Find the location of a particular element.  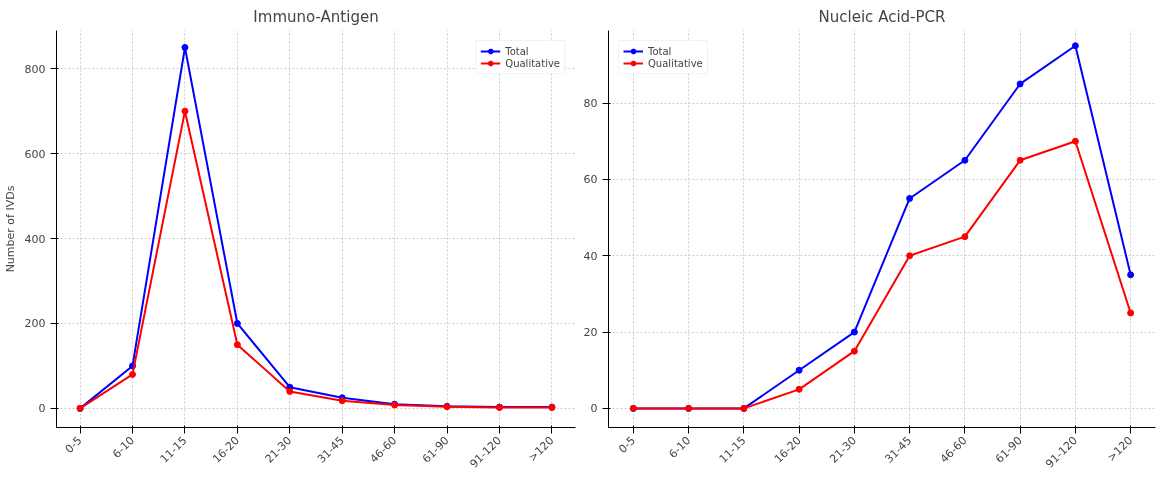

y-tick-label: 800 is located at coordinates (35, 69).